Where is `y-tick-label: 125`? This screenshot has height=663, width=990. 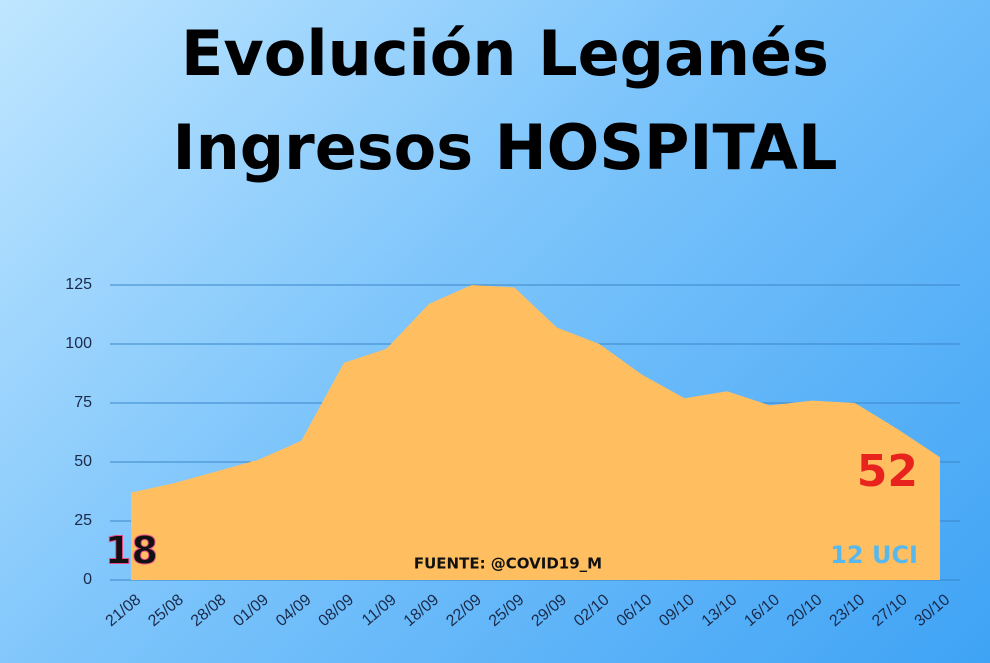
y-tick-label: 125 is located at coordinates (78, 284).